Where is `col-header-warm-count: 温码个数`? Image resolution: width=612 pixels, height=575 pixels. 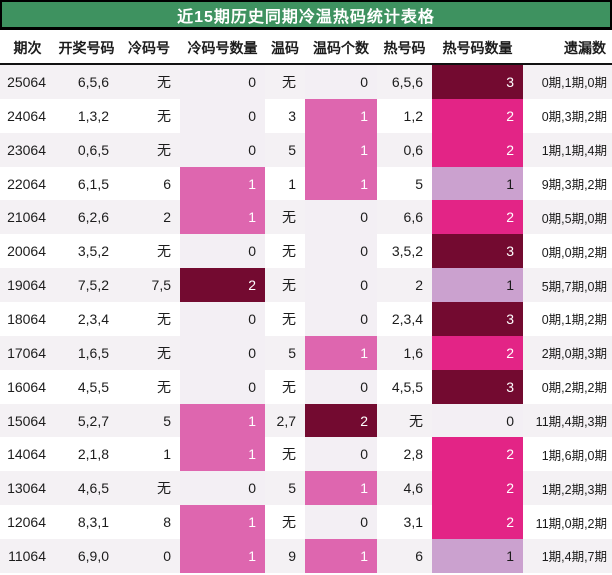
col-header-warm-count: 温码个数 is located at coordinates (341, 47).